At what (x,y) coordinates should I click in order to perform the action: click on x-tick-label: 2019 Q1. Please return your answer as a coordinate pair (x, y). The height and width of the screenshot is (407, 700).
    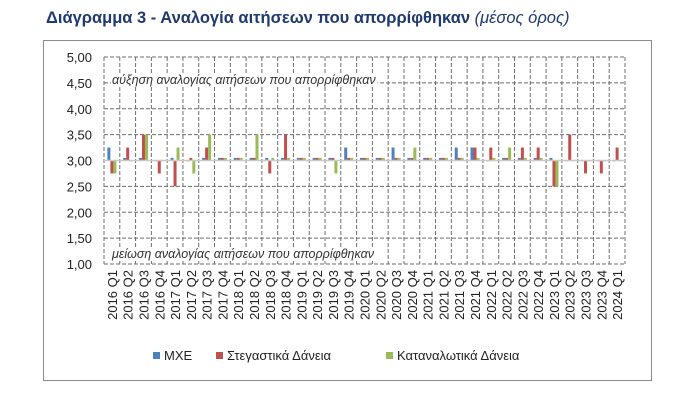
    Looking at the image, I should click on (301, 295).